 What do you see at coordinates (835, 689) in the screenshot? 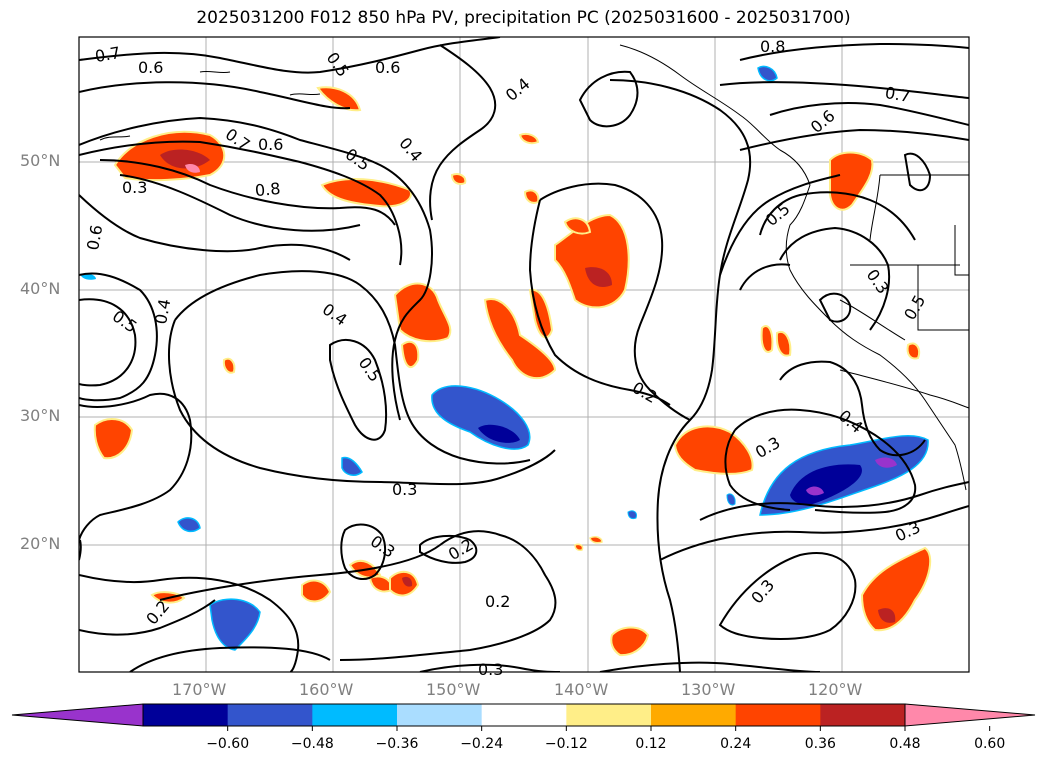
I see `lon-label-120w: 120°W` at bounding box center [835, 689].